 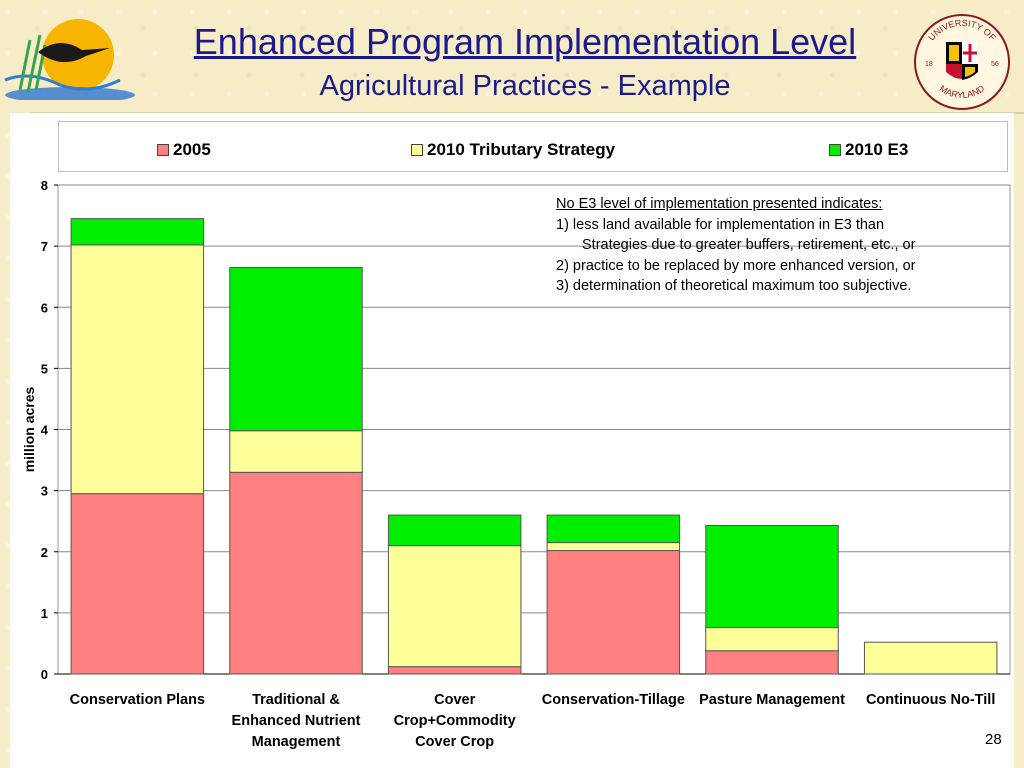 What do you see at coordinates (525, 41) in the screenshot?
I see `slide-title: Enhanced Program Implementation Level` at bounding box center [525, 41].